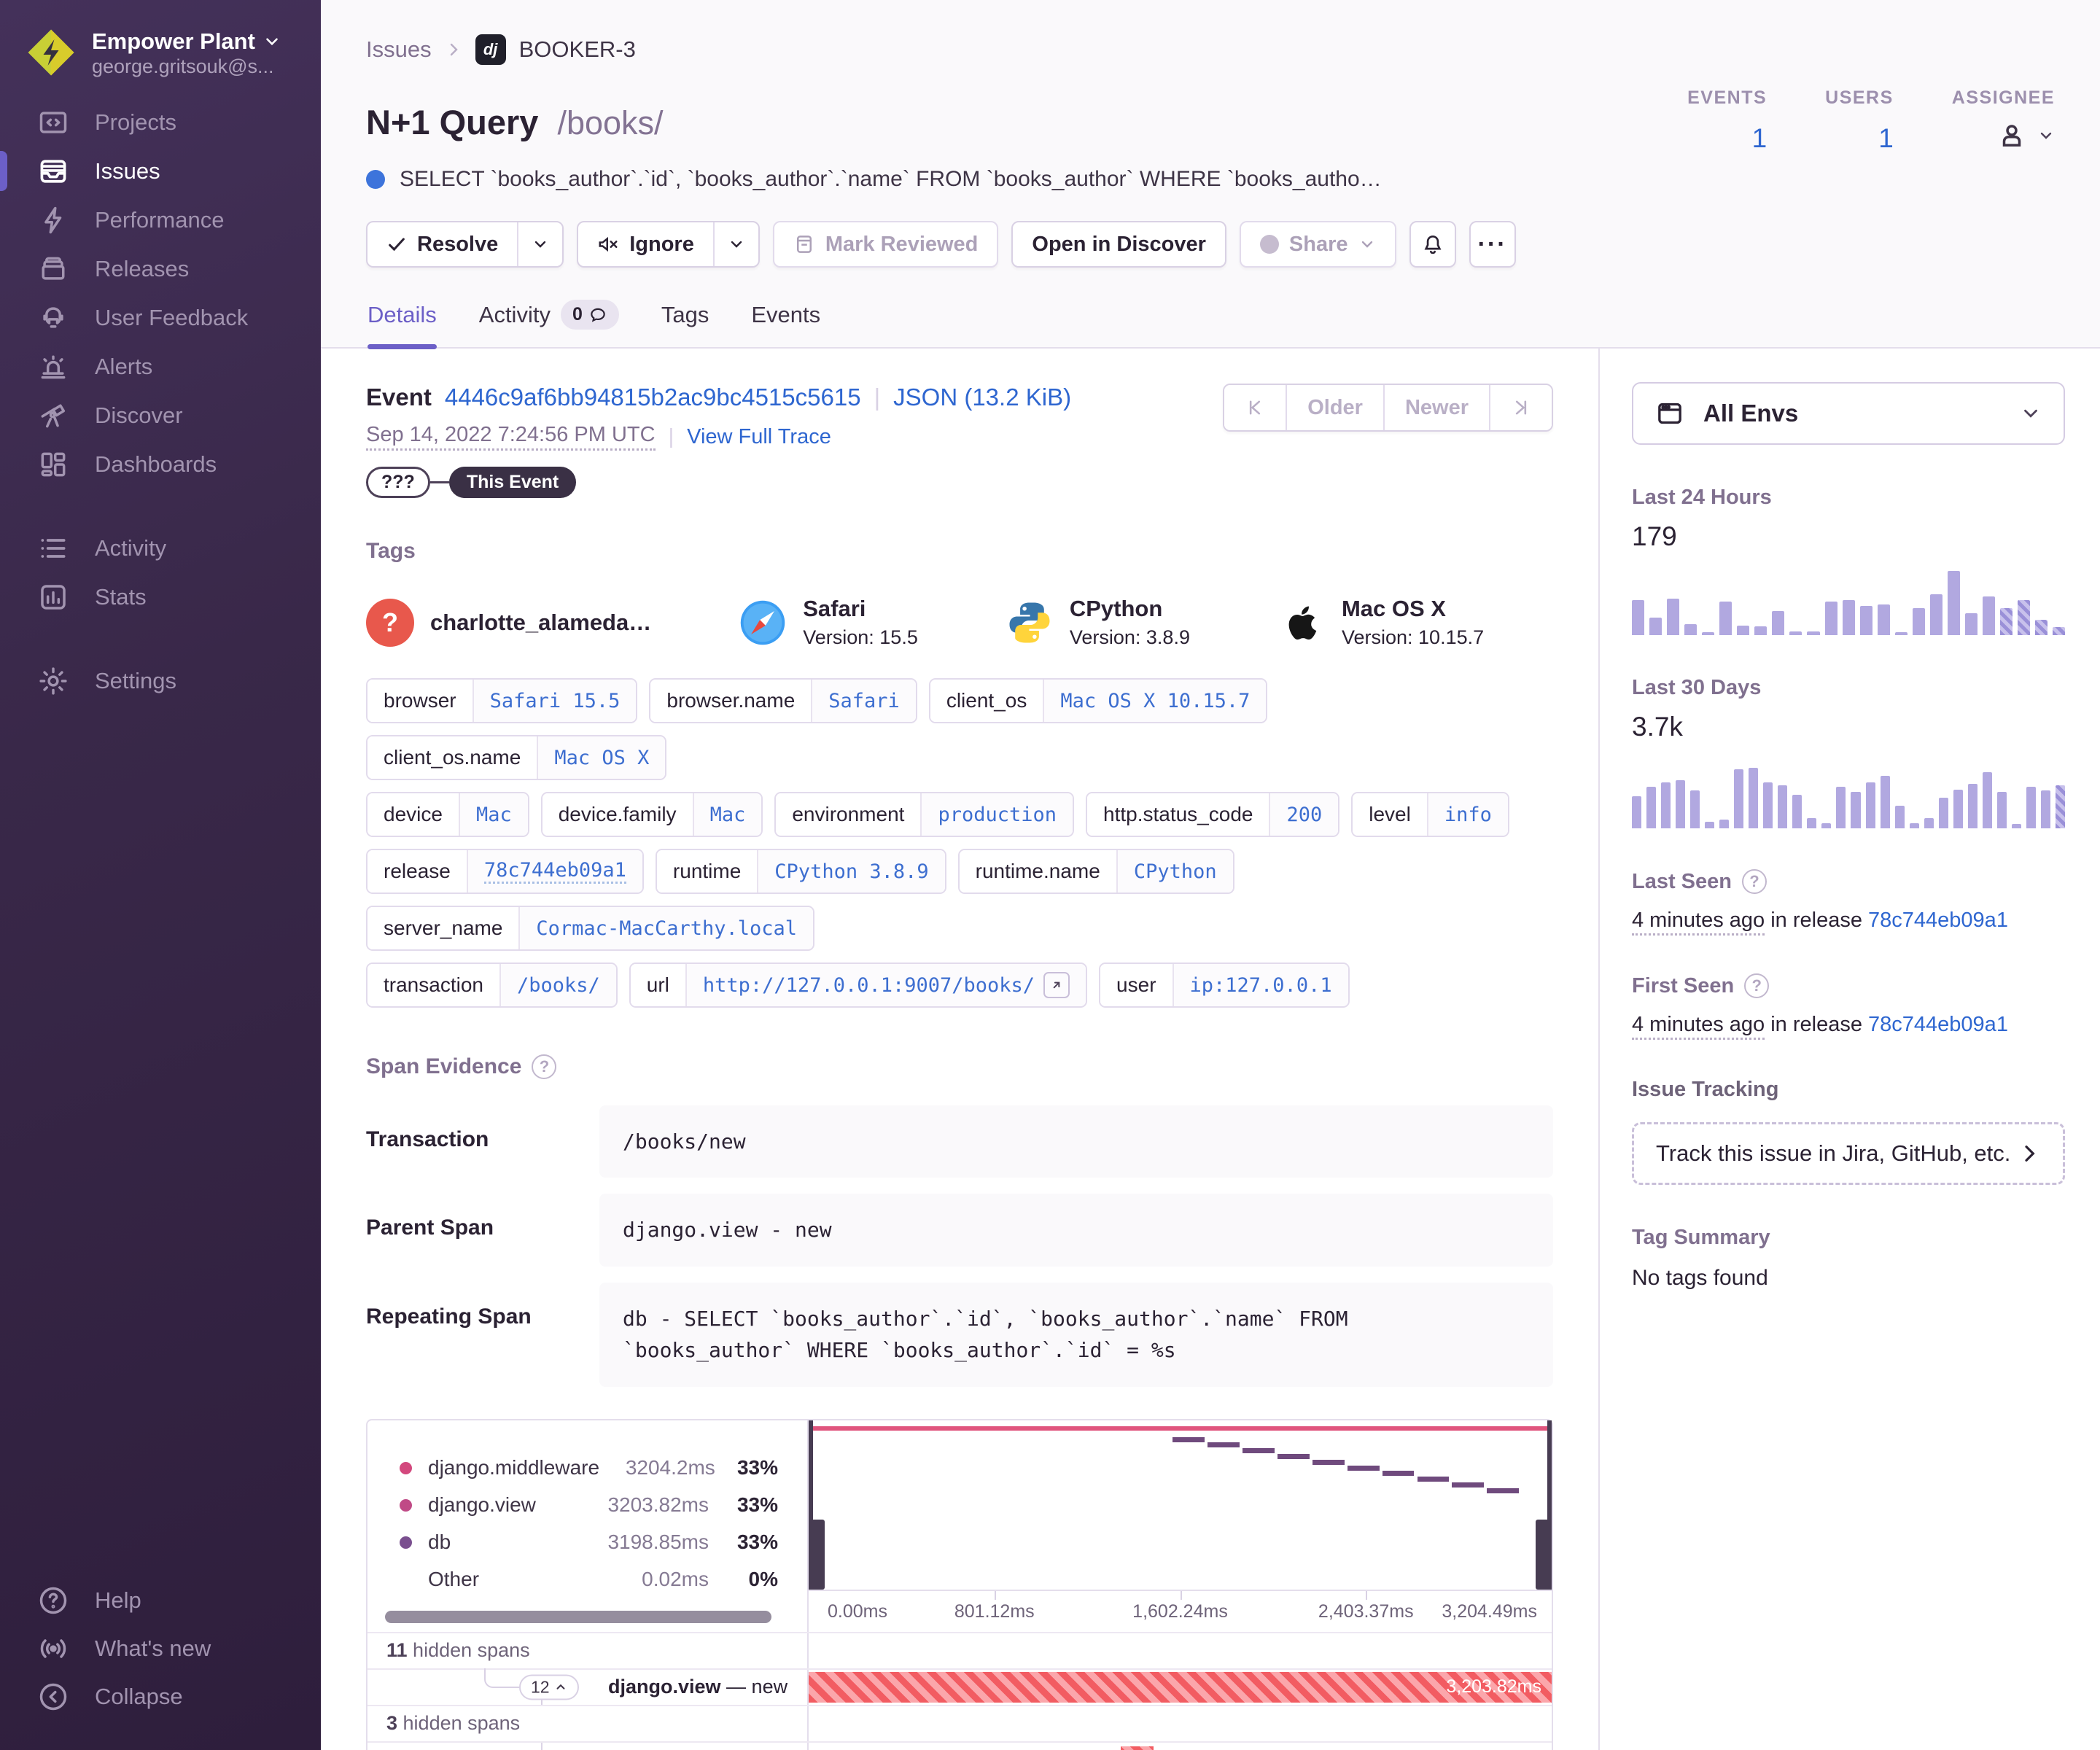  What do you see at coordinates (554, 871) in the screenshot?
I see `tag-value: 78c744eb09a1` at bounding box center [554, 871].